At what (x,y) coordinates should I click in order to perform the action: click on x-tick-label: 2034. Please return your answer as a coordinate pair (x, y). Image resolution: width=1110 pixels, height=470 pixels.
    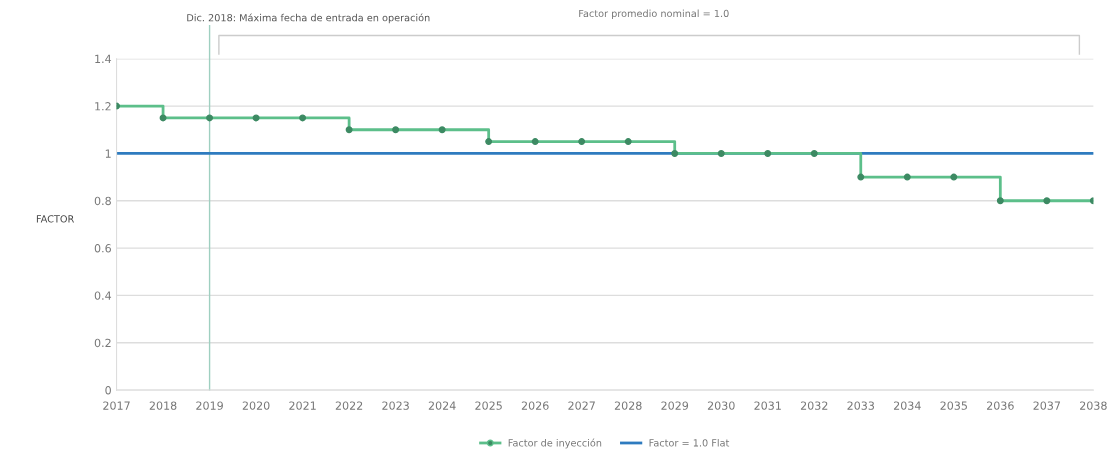
    Looking at the image, I should click on (907, 405).